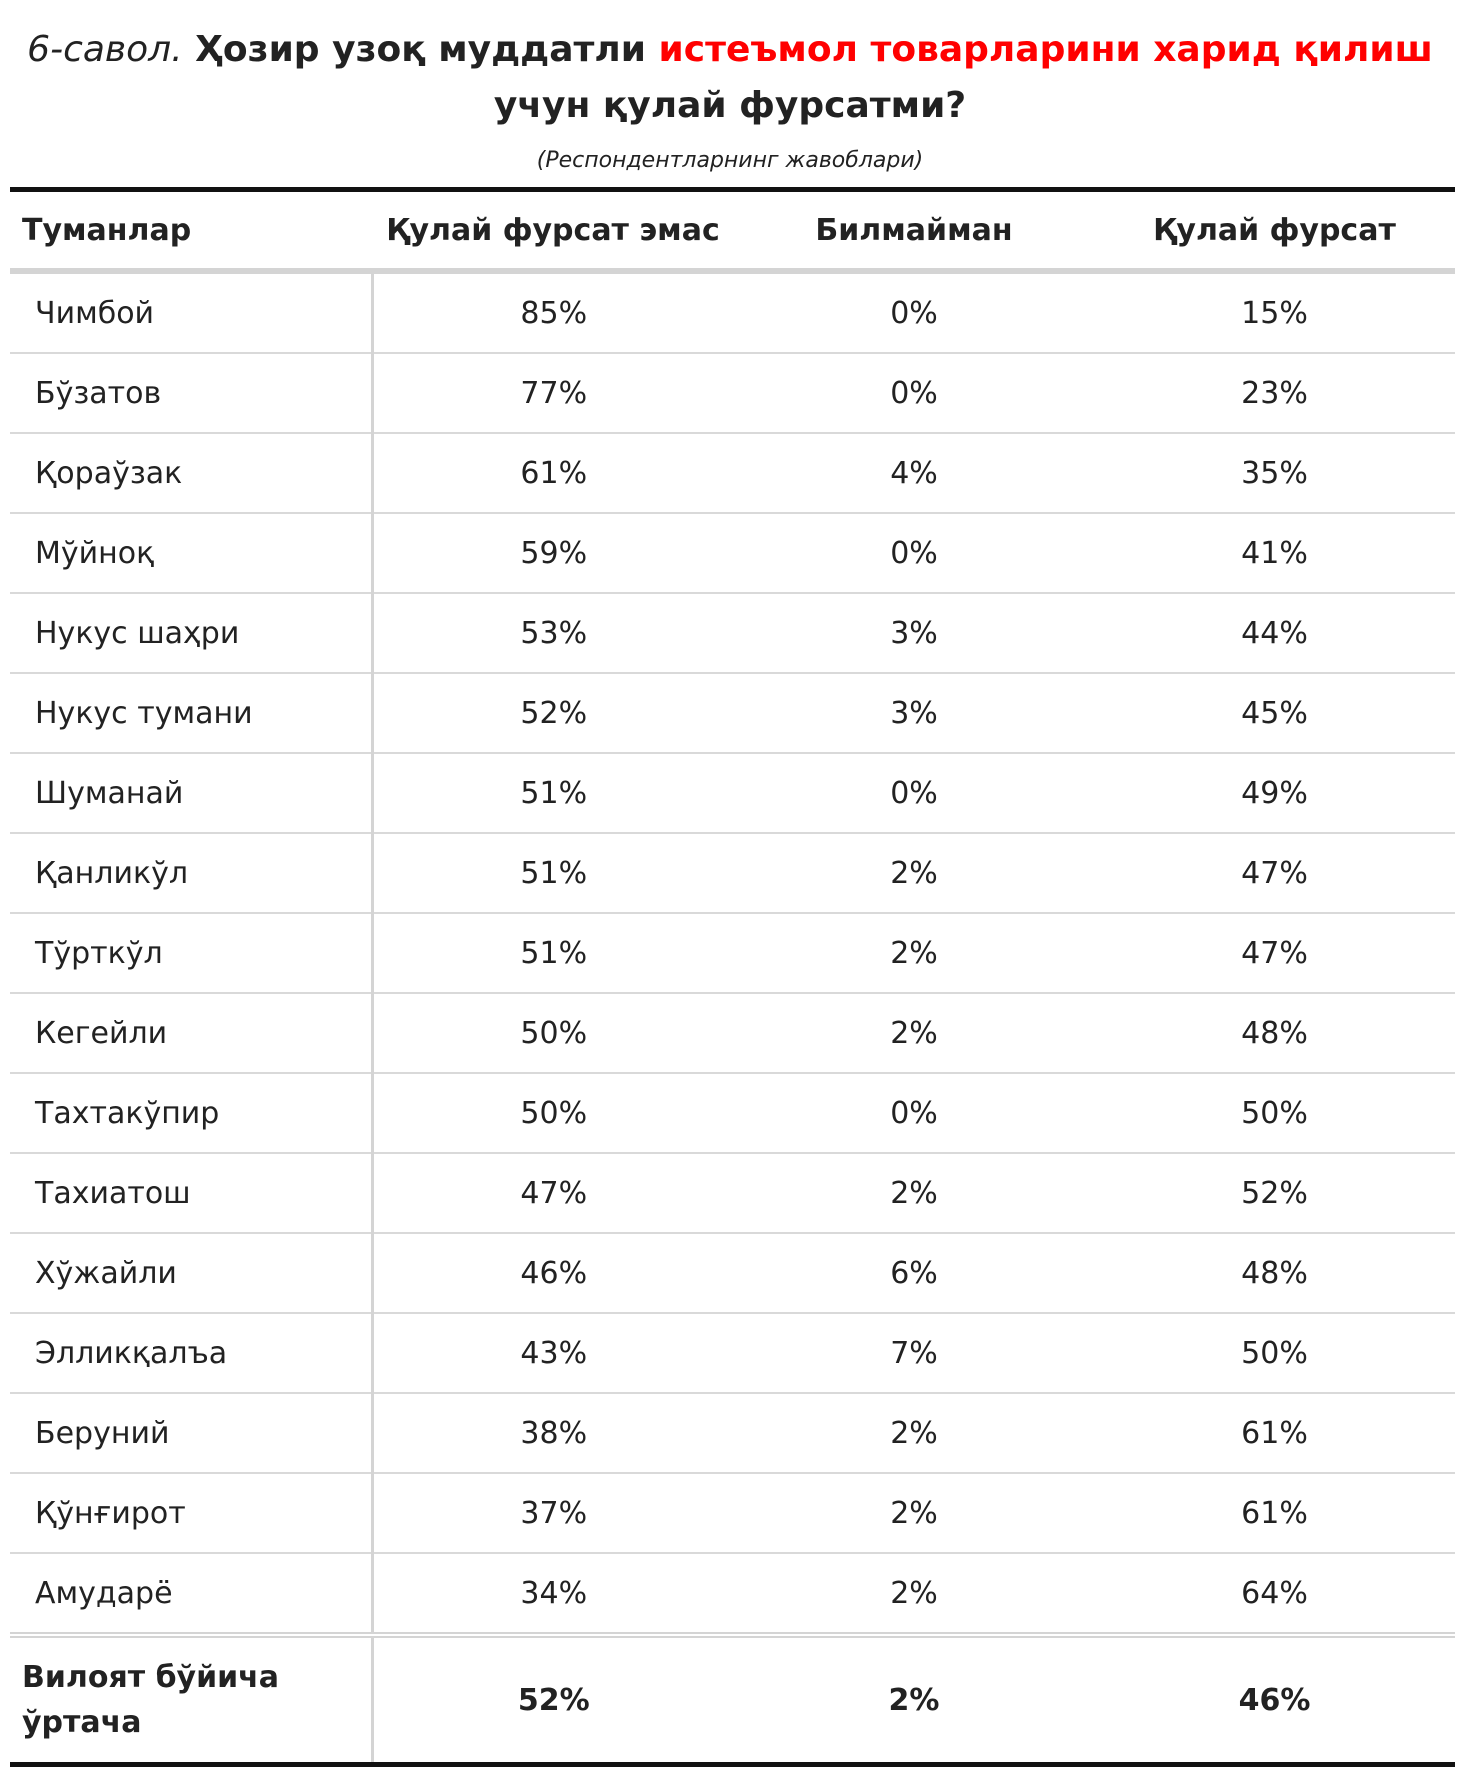 Image resolution: width=1460 pixels, height=1767 pixels. What do you see at coordinates (192, 873) in the screenshot?
I see `district-cell: Қанликўл` at bounding box center [192, 873].